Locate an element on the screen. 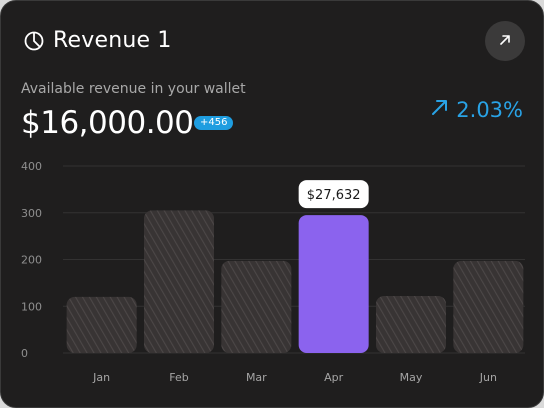 This screenshot has height=408, width=544. x-tick-label: Feb is located at coordinates (178, 377).